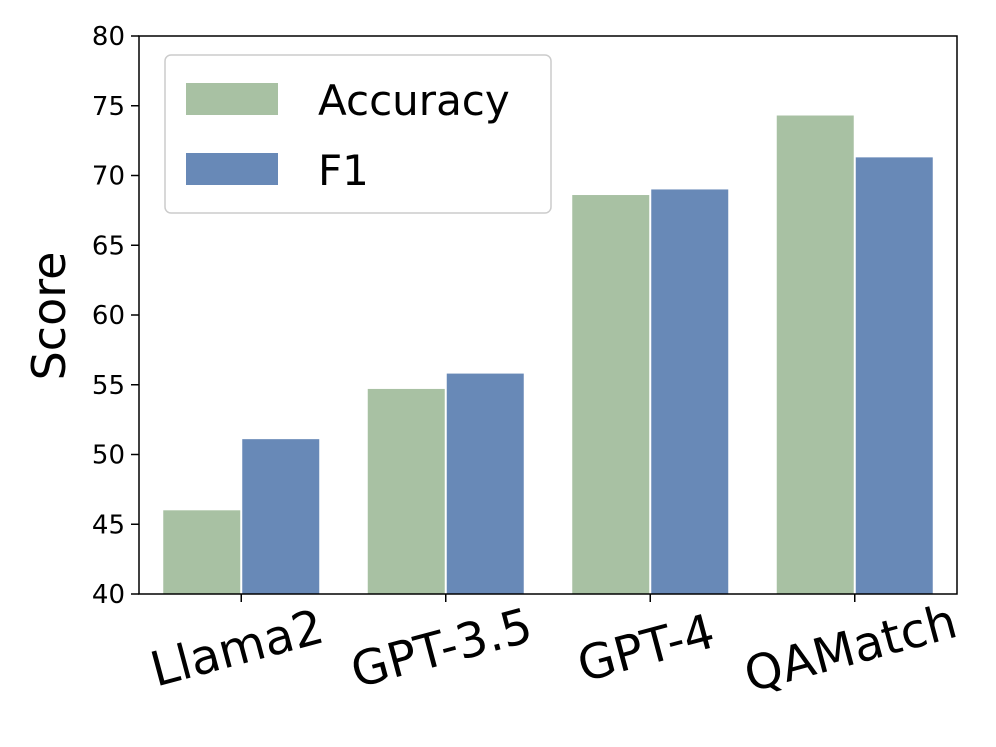 Image resolution: width=996 pixels, height=747 pixels. I want to click on y-tick-label: 55, so click(108, 386).